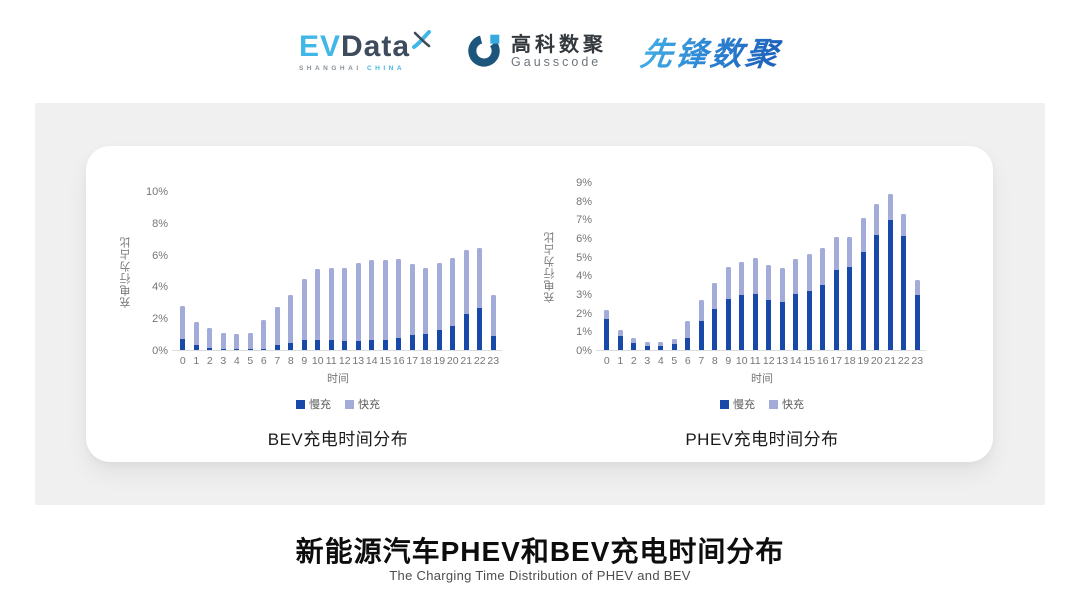 The height and width of the screenshot is (608, 1080). I want to click on y-tick-label: 9%, so click(584, 183).